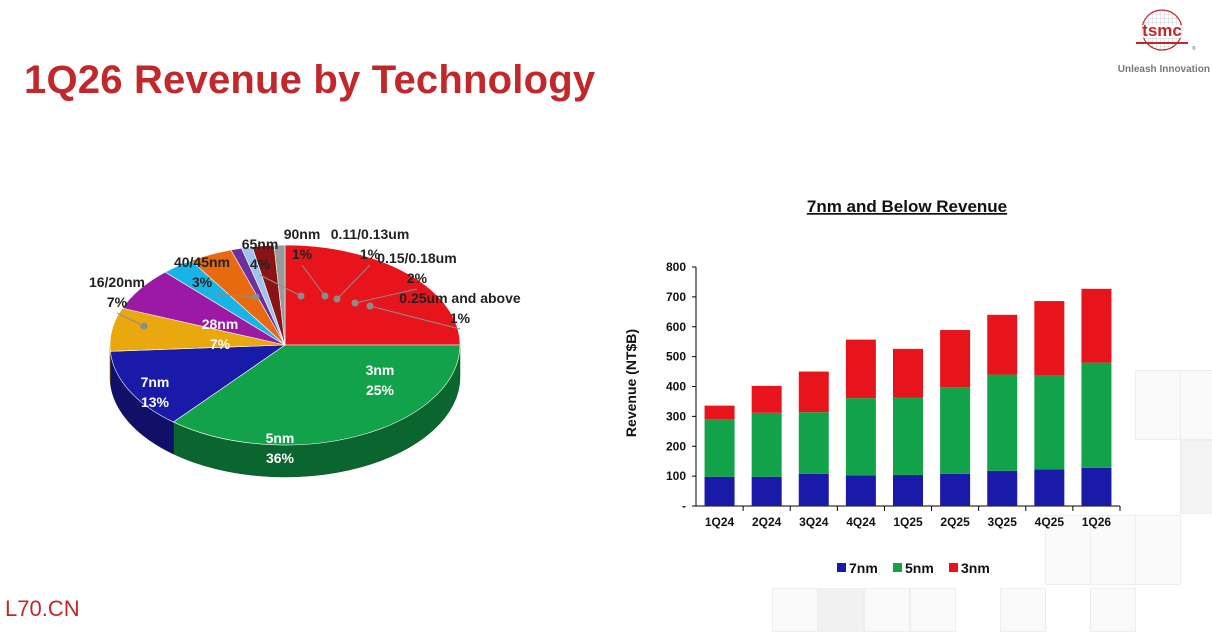 The height and width of the screenshot is (632, 1212). What do you see at coordinates (370, 234) in the screenshot?
I see `pie-label-0-11-0-13um: 0.11/0.13um` at bounding box center [370, 234].